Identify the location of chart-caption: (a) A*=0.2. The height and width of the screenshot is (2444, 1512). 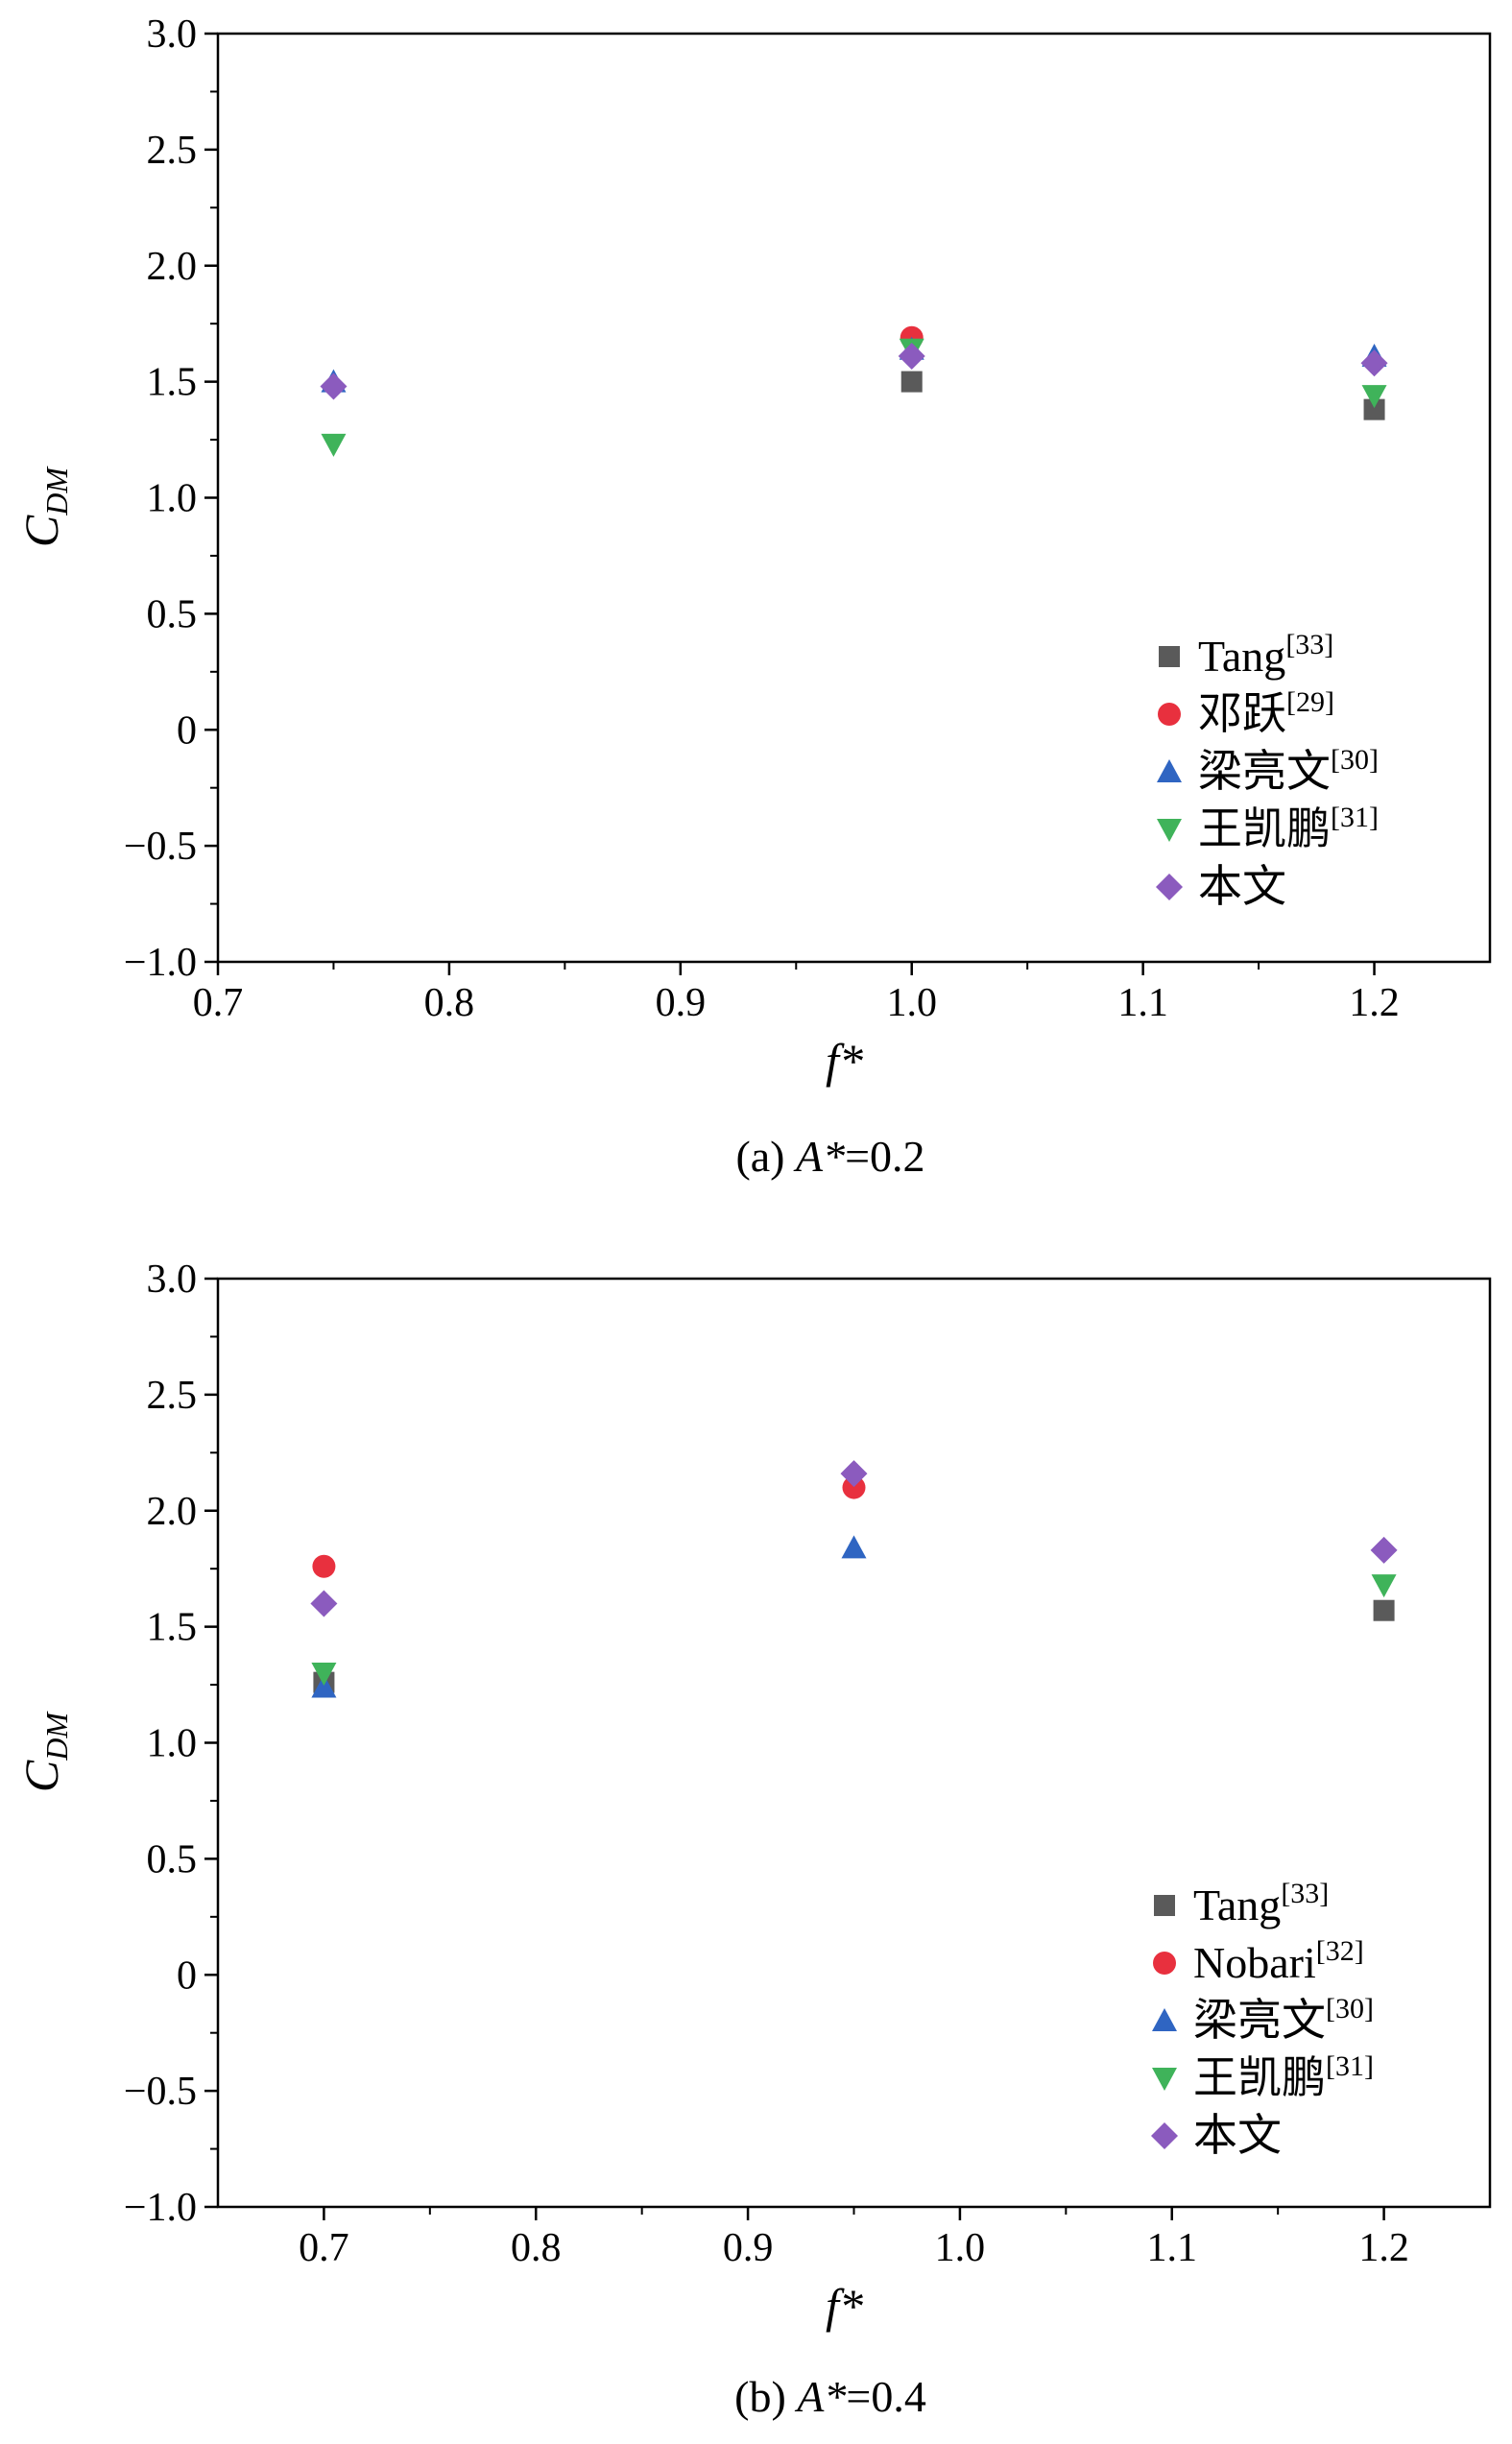
(830, 1156).